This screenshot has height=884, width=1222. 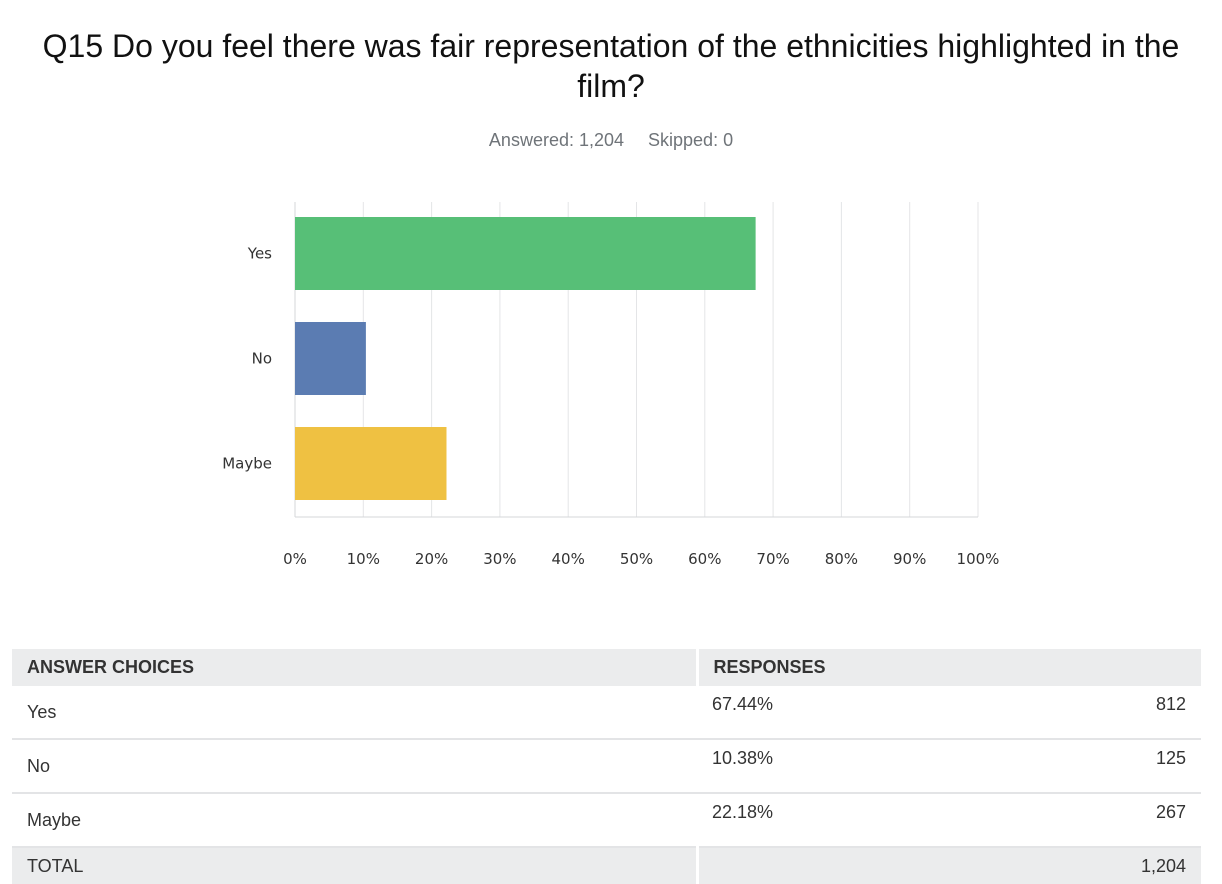 What do you see at coordinates (247, 464) in the screenshot?
I see `category-label: Maybe` at bounding box center [247, 464].